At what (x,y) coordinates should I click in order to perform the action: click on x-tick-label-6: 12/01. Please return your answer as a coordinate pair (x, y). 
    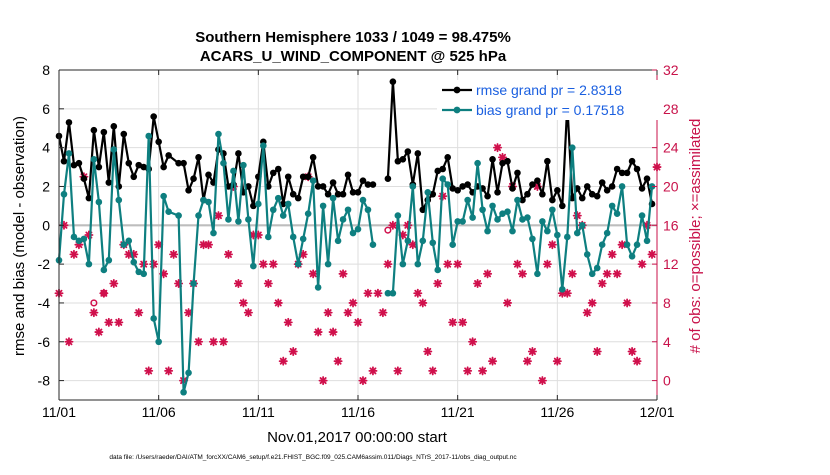
    Looking at the image, I should click on (656, 412).